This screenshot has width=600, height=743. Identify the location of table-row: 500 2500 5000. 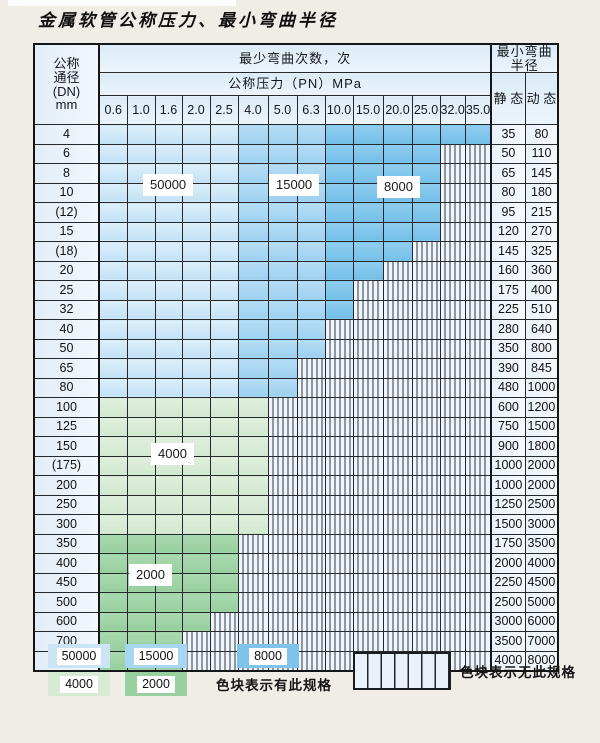
(296, 602).